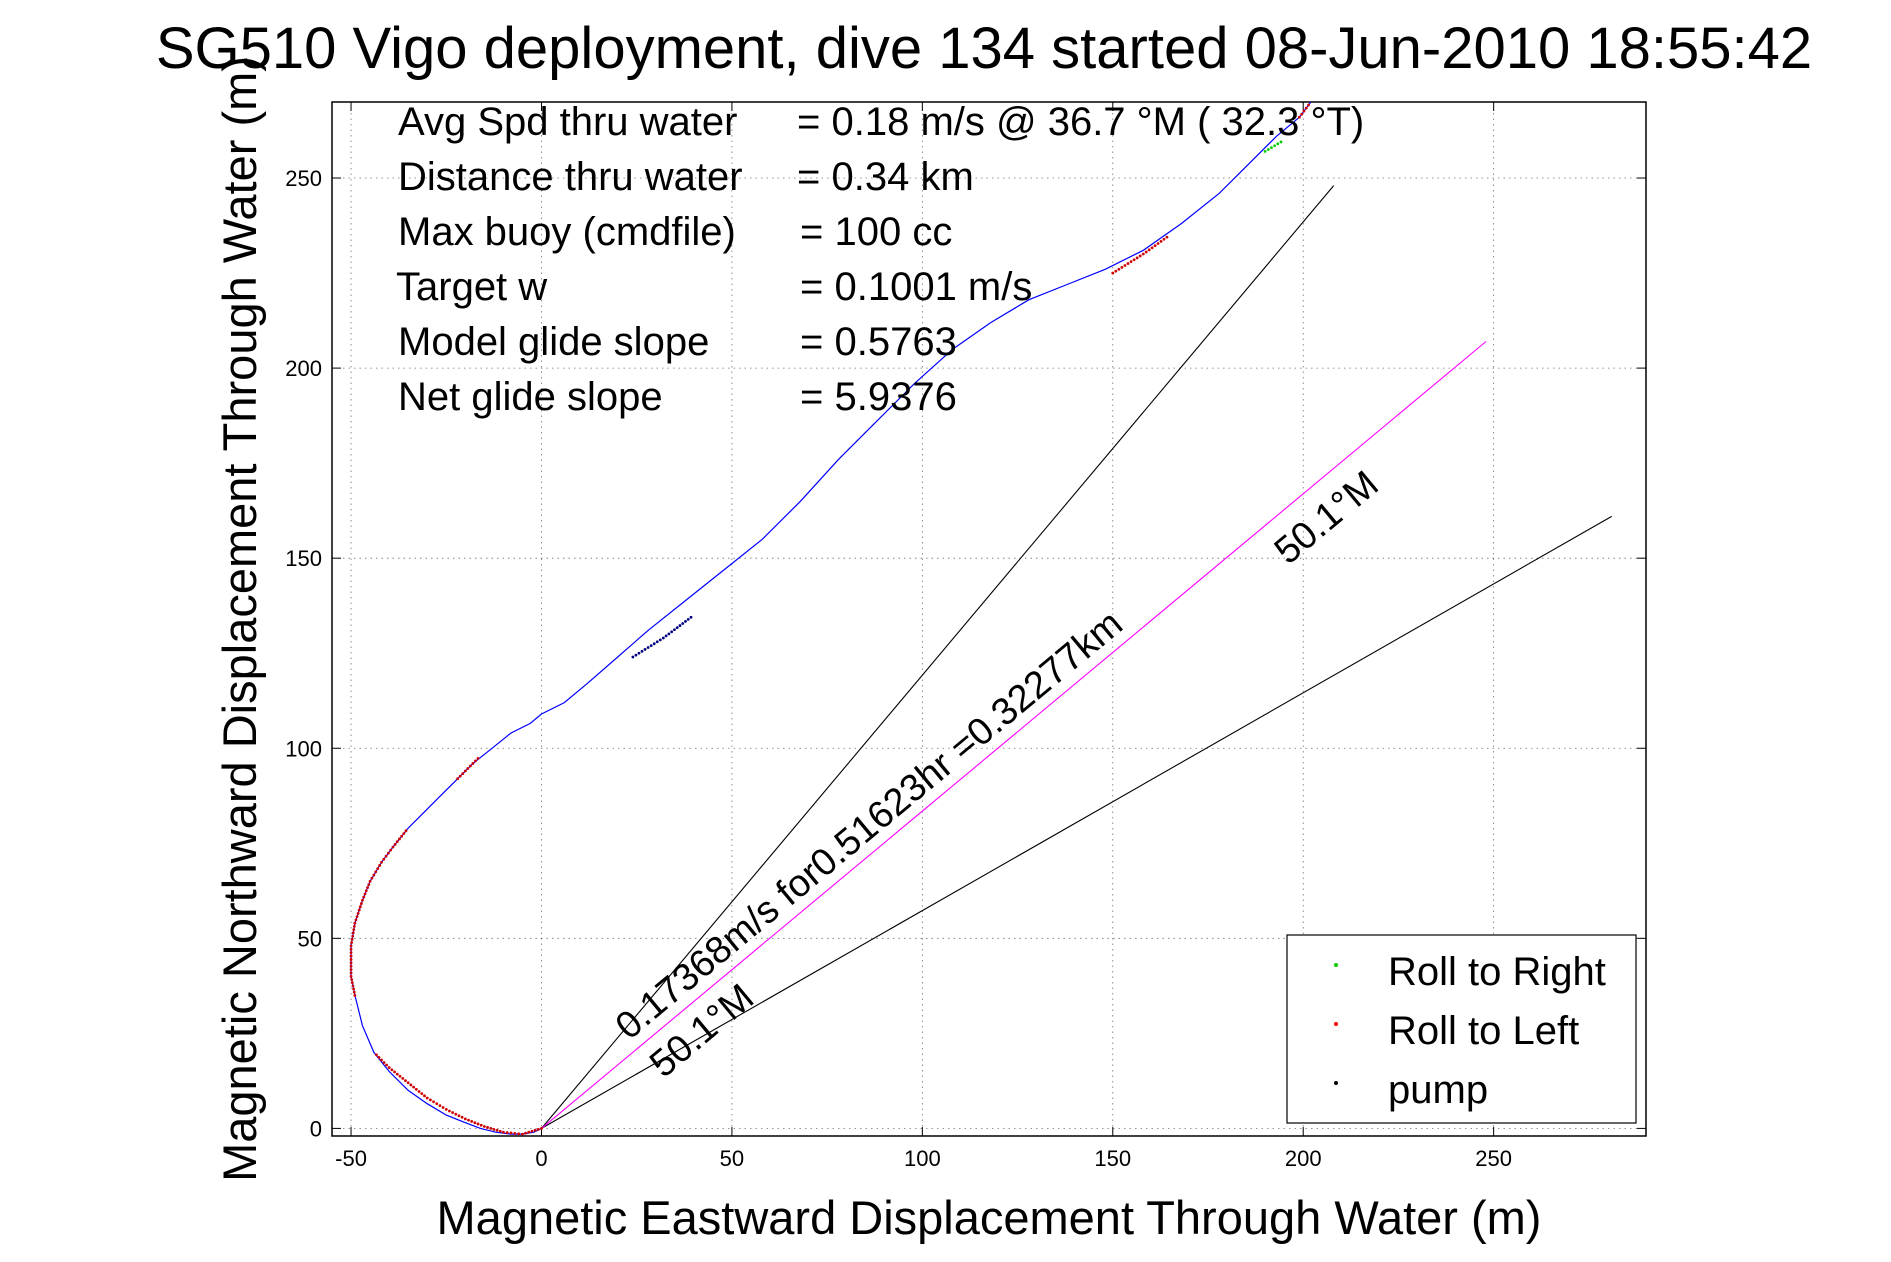 The height and width of the screenshot is (1262, 1891). Describe the element at coordinates (922, 1158) in the screenshot. I see `x-tick-label: 100` at that location.